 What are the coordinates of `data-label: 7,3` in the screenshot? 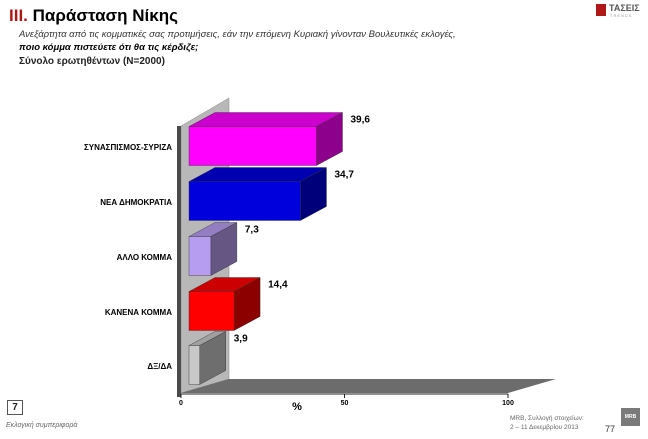 It's located at (252, 230).